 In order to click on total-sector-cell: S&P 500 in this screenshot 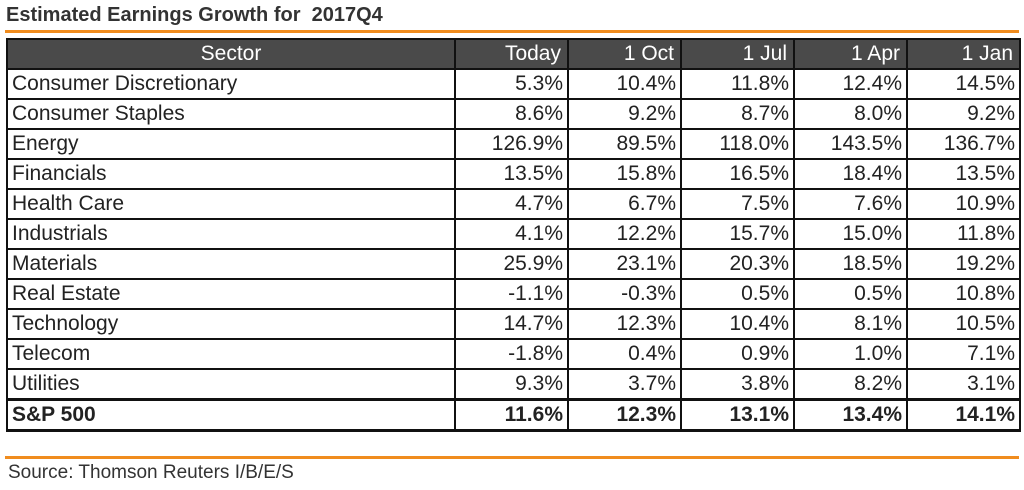, I will do `click(231, 415)`.